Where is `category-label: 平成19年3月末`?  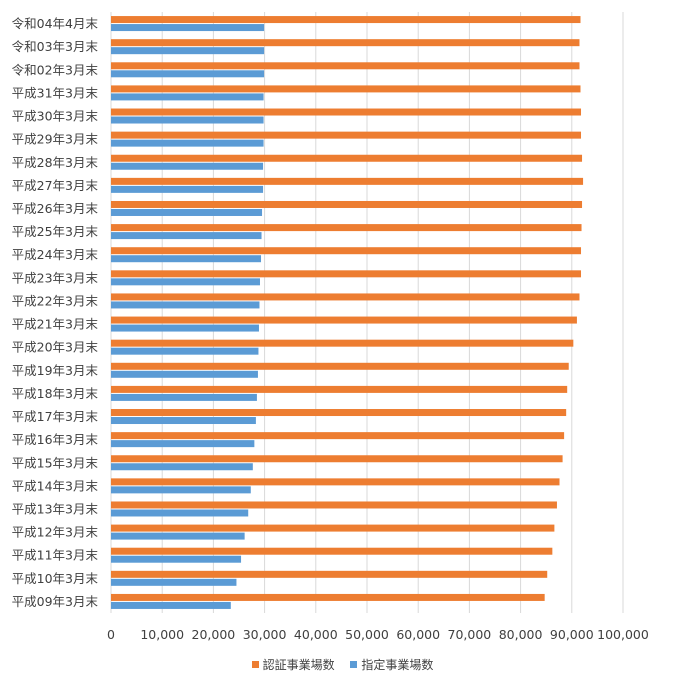 category-label: 平成19年3月末 is located at coordinates (55, 370).